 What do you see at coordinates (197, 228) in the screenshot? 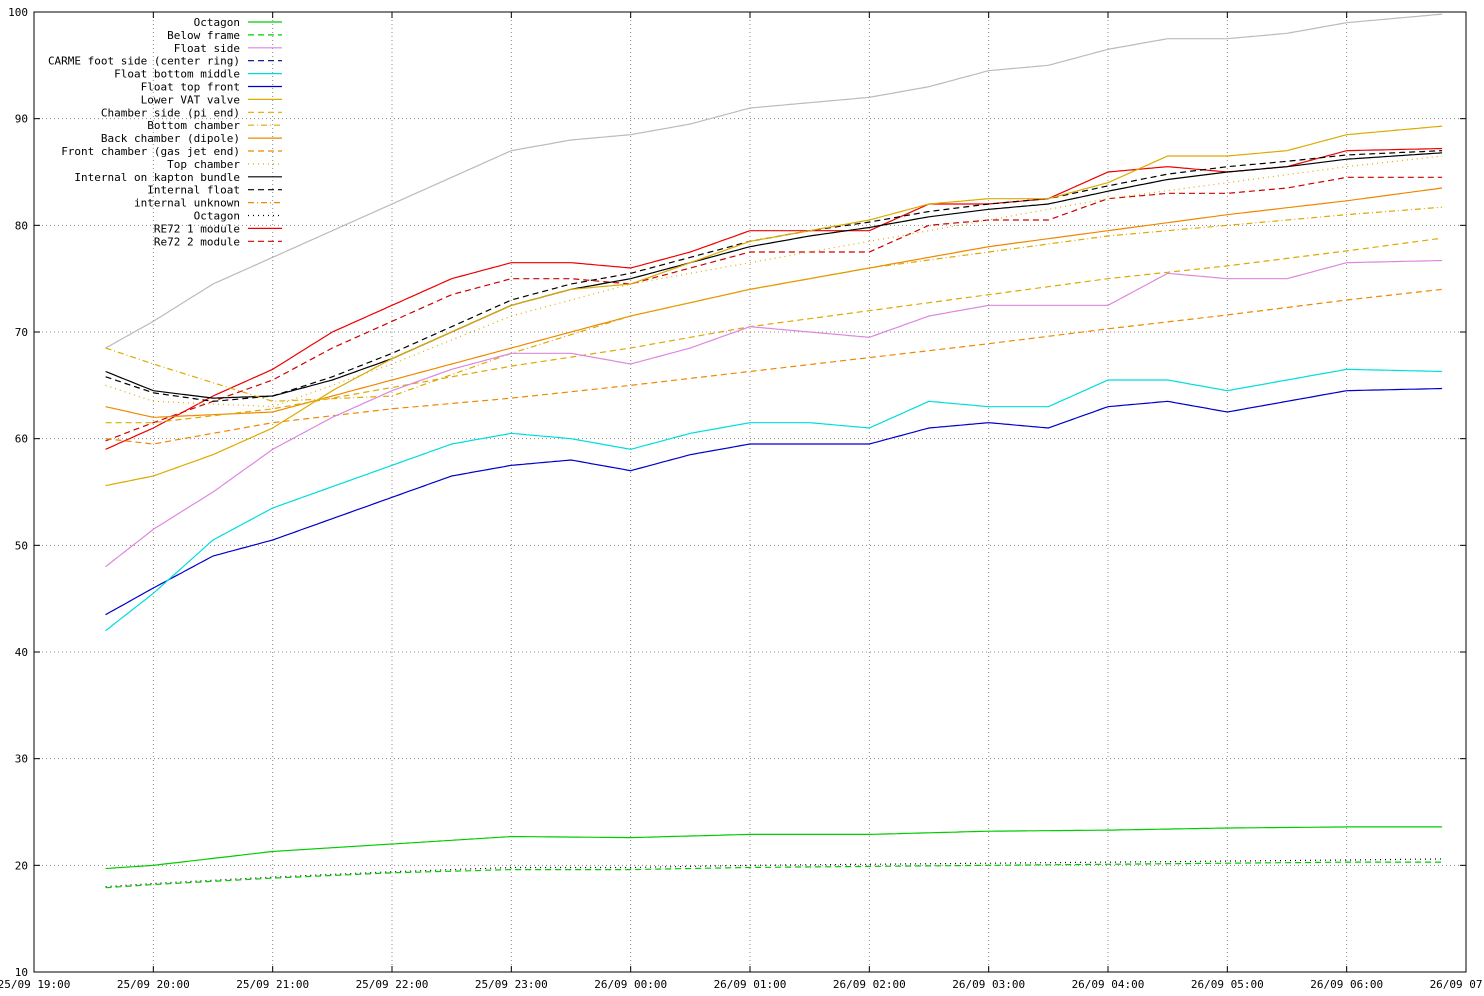
I see `legend-label: RE72 1 module` at bounding box center [197, 228].